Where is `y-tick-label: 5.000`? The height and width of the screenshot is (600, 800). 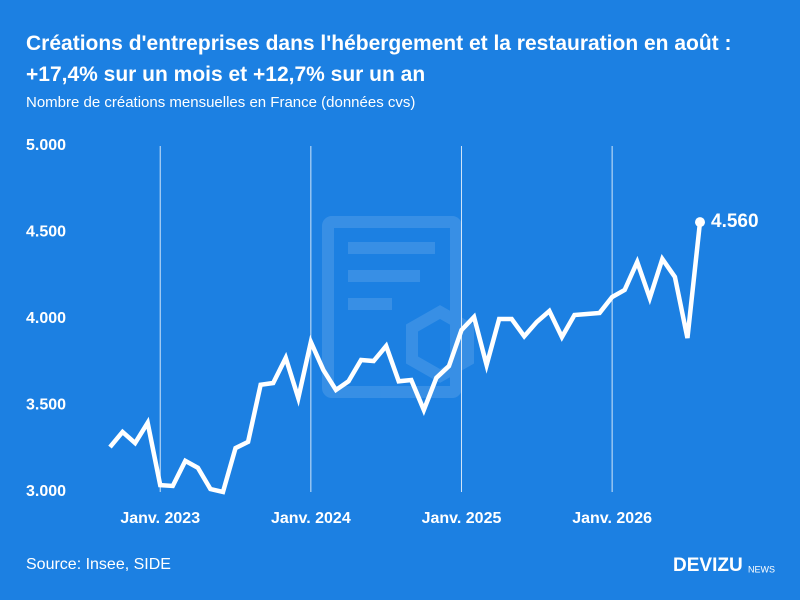
y-tick-label: 5.000 is located at coordinates (46, 145).